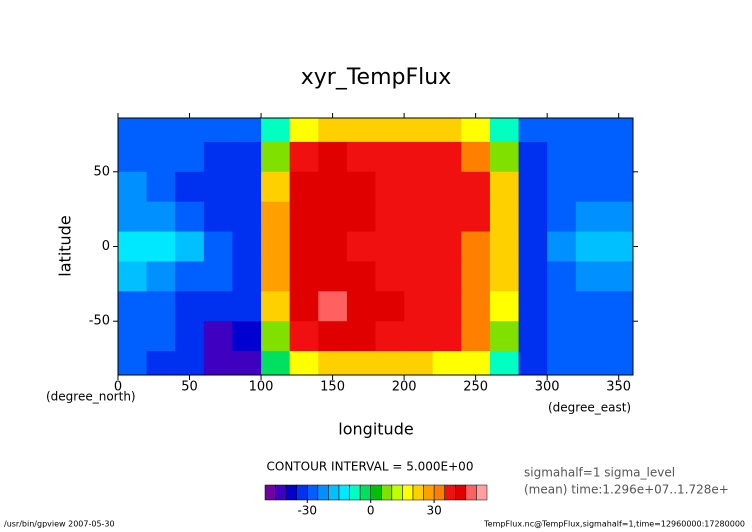  Describe the element at coordinates (376, 501) in the screenshot. I see `colorbar: -30 0 30` at that location.